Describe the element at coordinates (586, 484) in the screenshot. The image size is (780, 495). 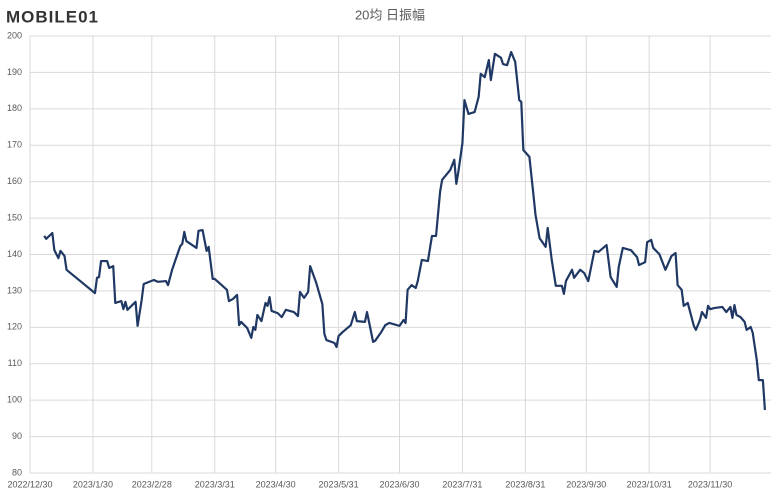
I see `x-tick-label: 2023/9/30` at that location.